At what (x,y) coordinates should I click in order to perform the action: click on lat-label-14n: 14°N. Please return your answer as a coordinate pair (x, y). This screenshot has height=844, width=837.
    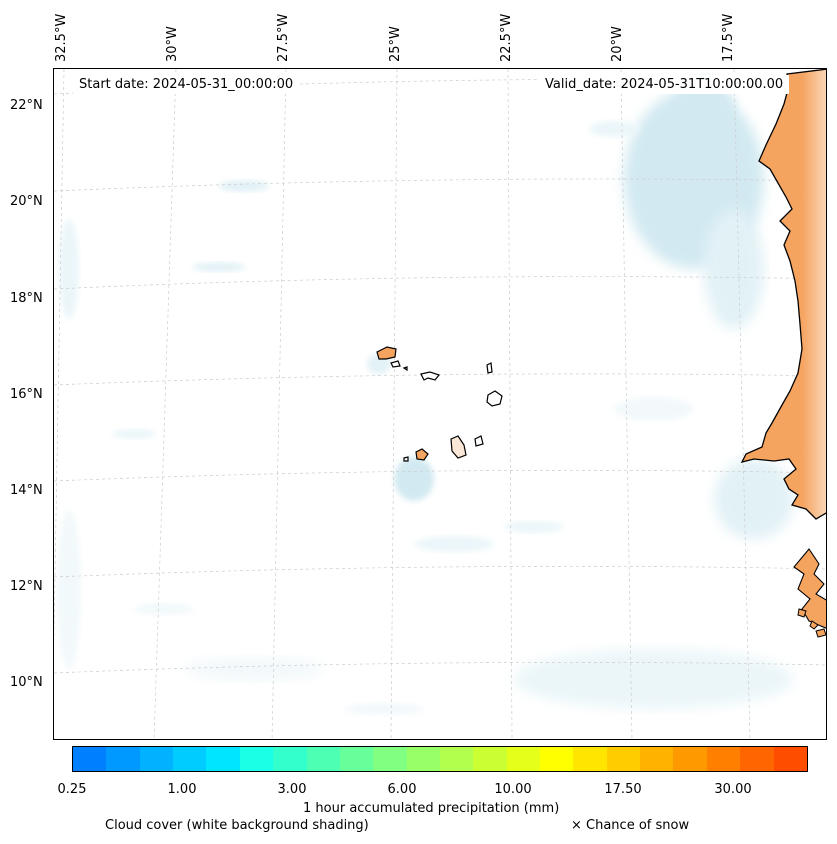
    Looking at the image, I should click on (26, 490).